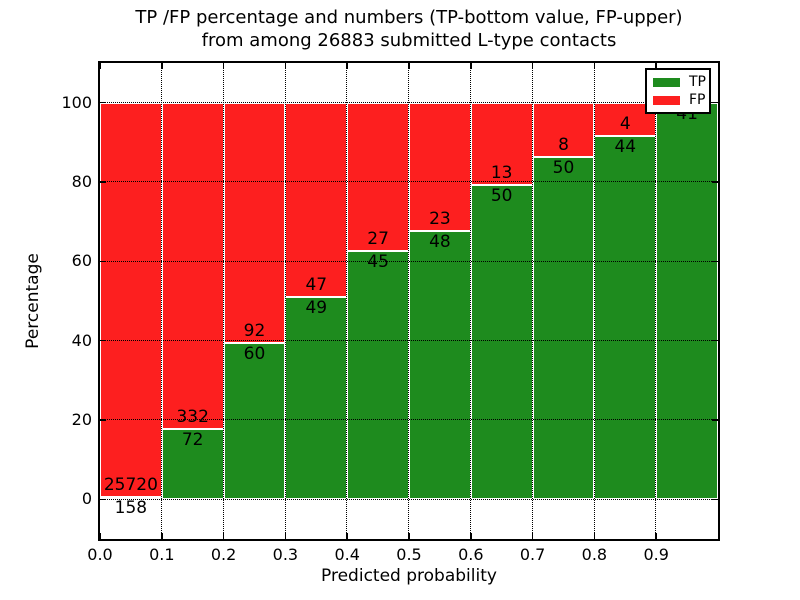  I want to click on y-tick-label: 40, so click(81, 340).